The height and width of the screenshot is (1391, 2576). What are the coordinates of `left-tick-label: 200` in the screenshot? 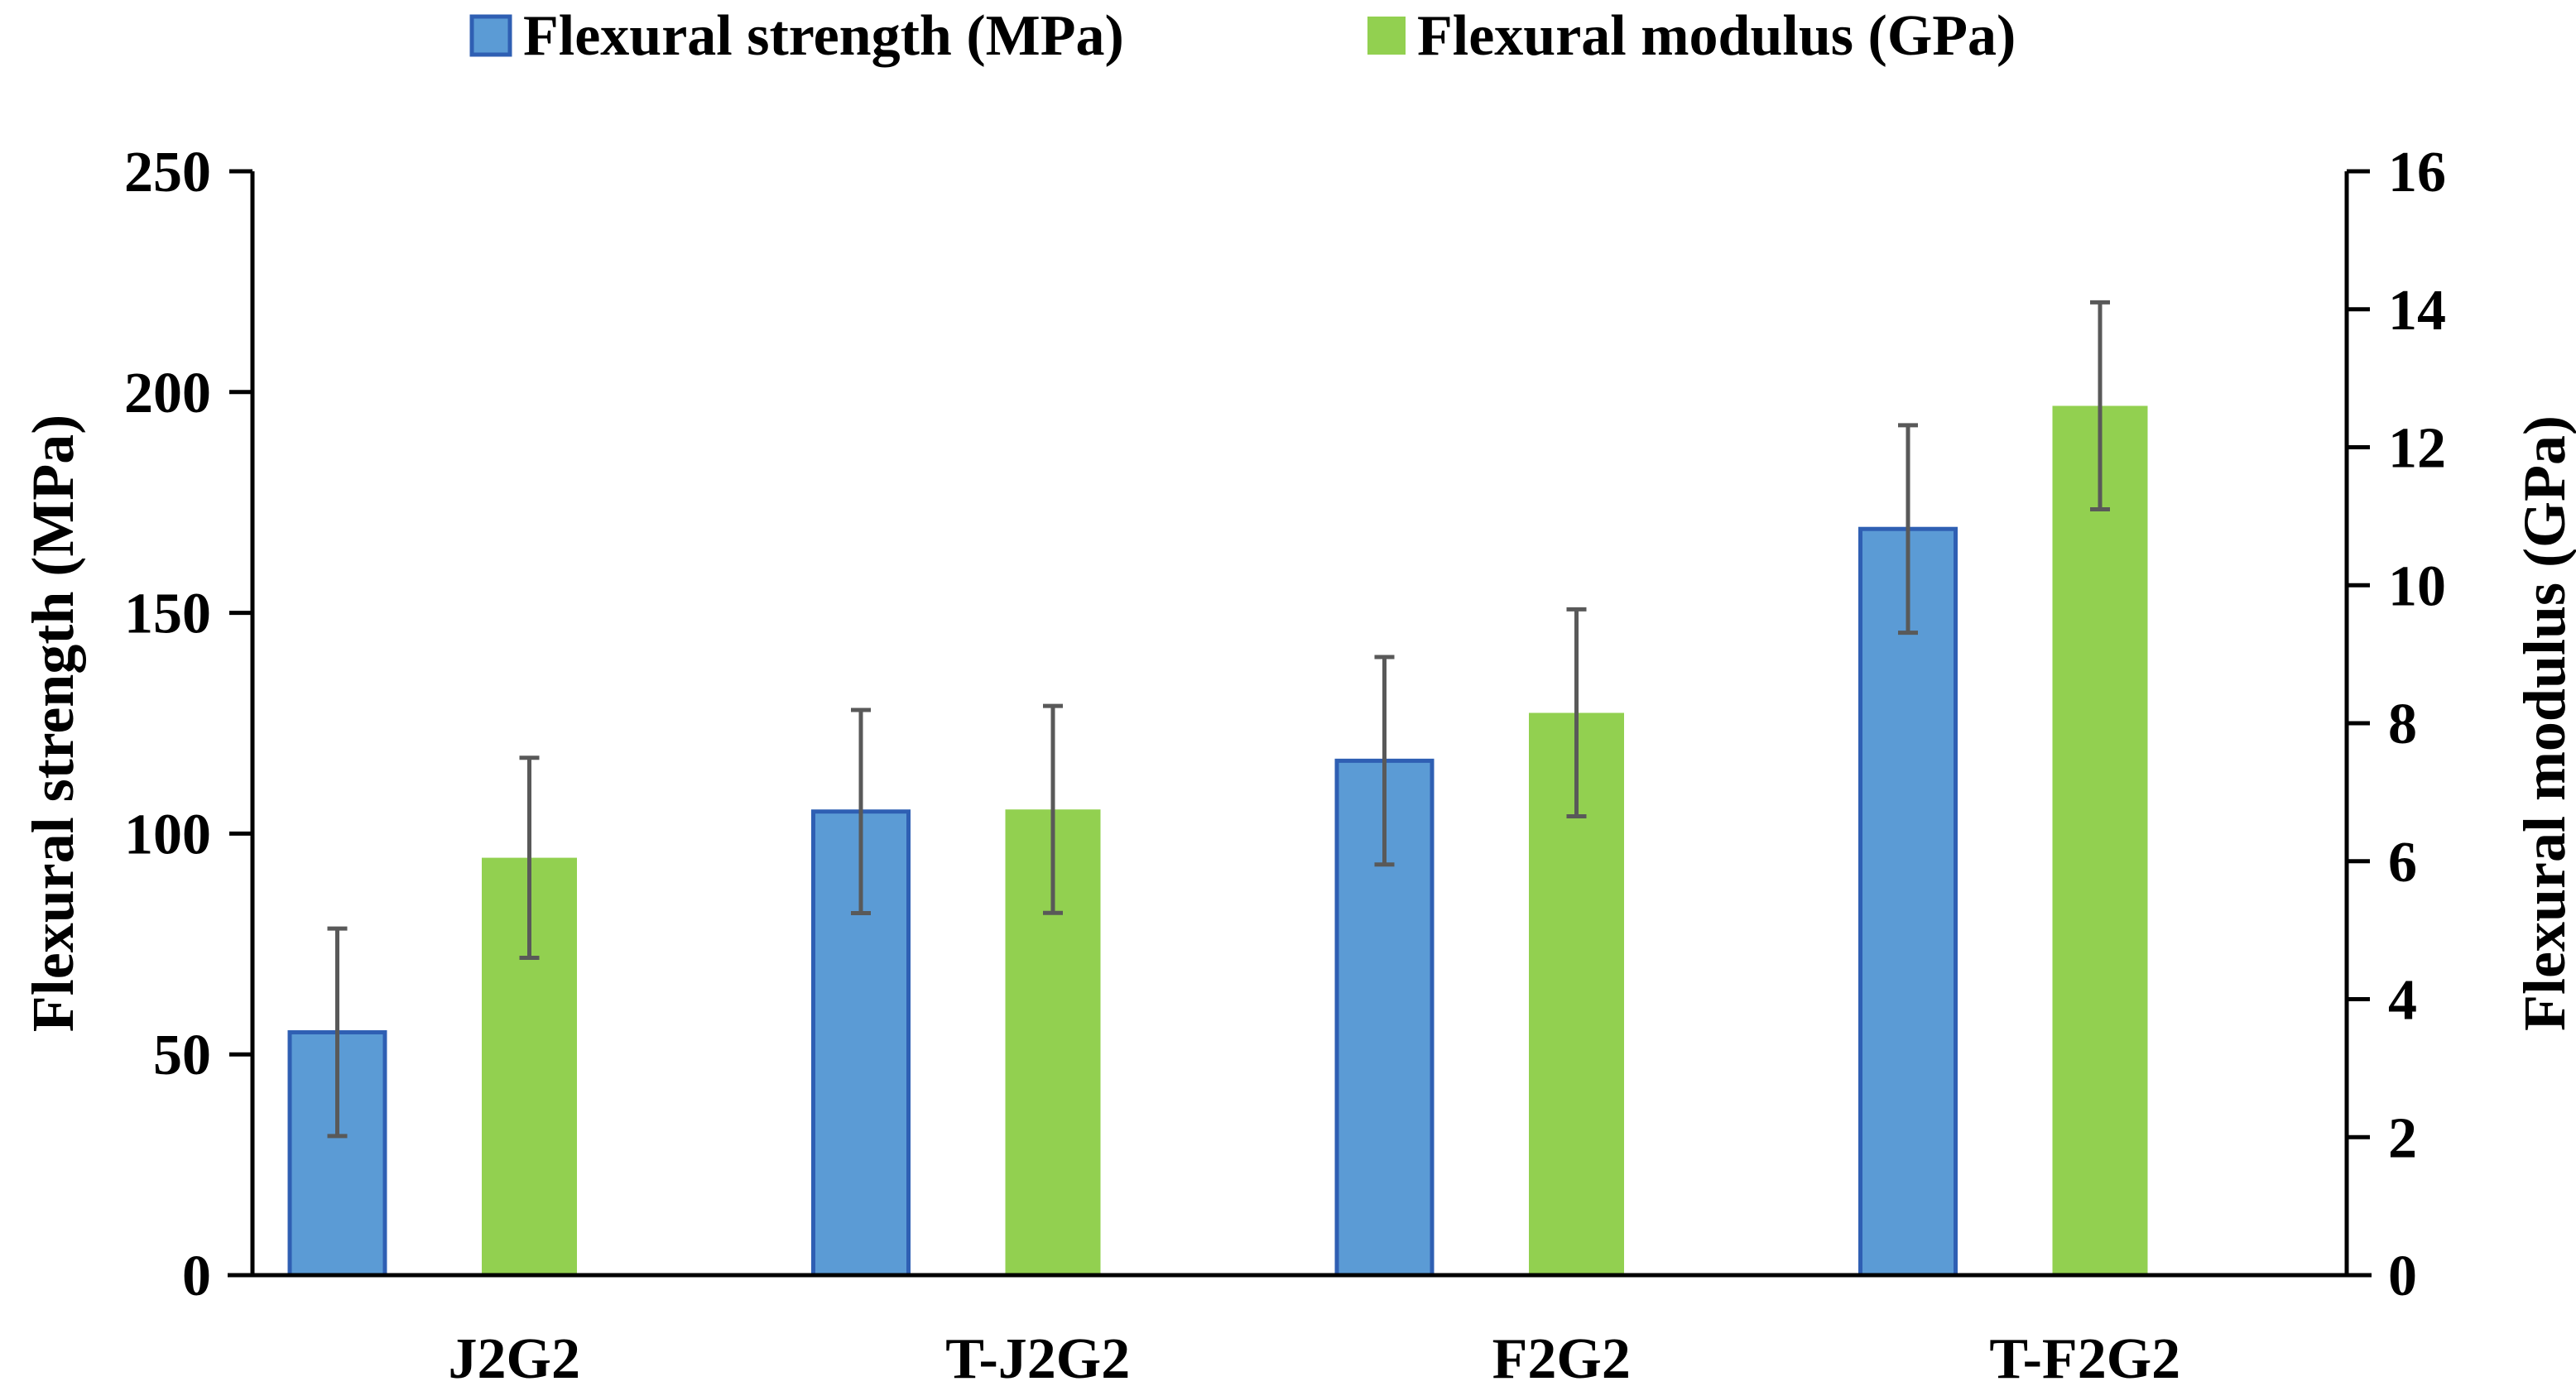 It's located at (167, 394).